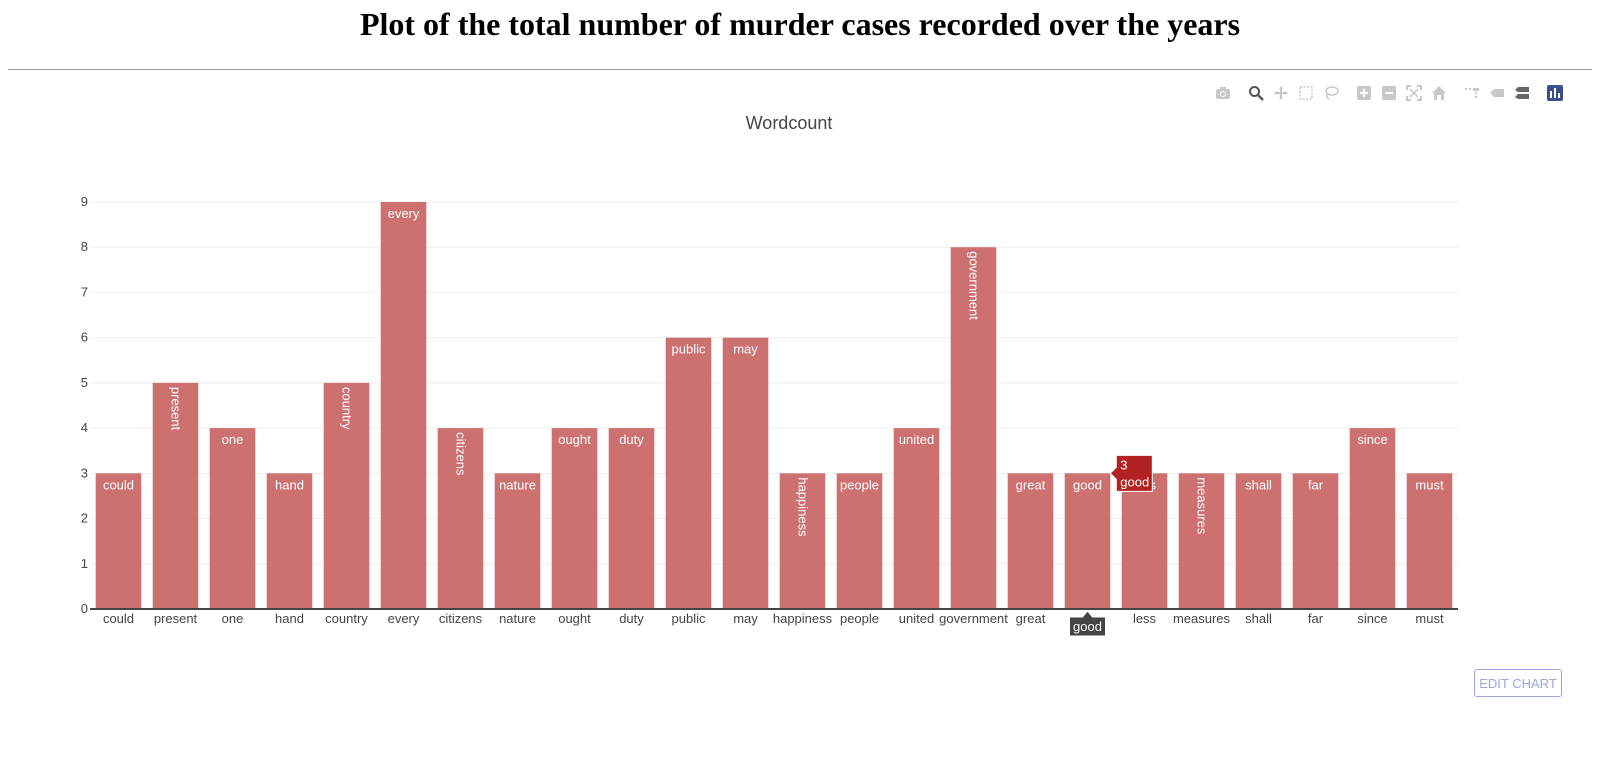  I want to click on autoscale-icon, so click(1413, 93).